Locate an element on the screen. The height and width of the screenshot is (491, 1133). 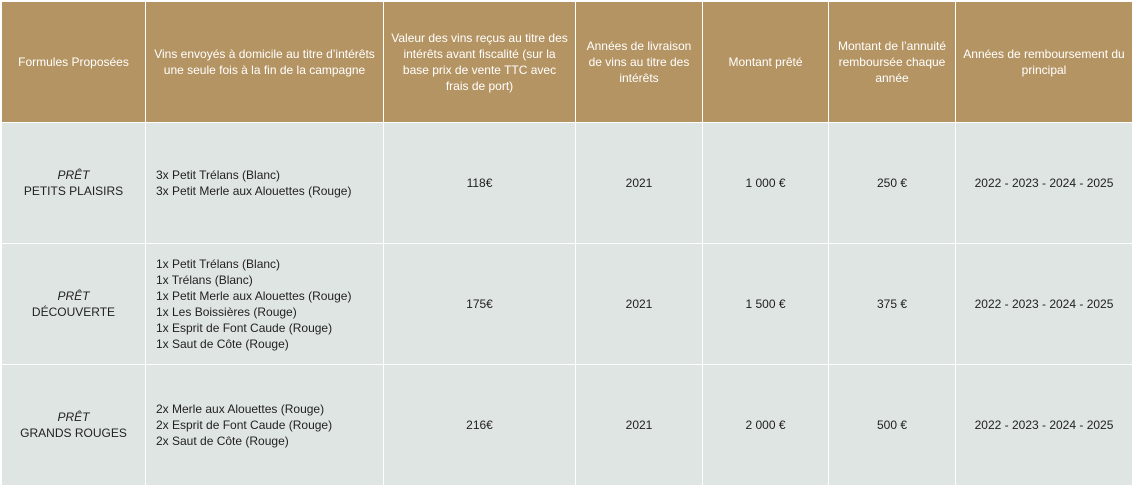
formula-cell: PRÊT DÉCOUVERTE is located at coordinates (73, 304).